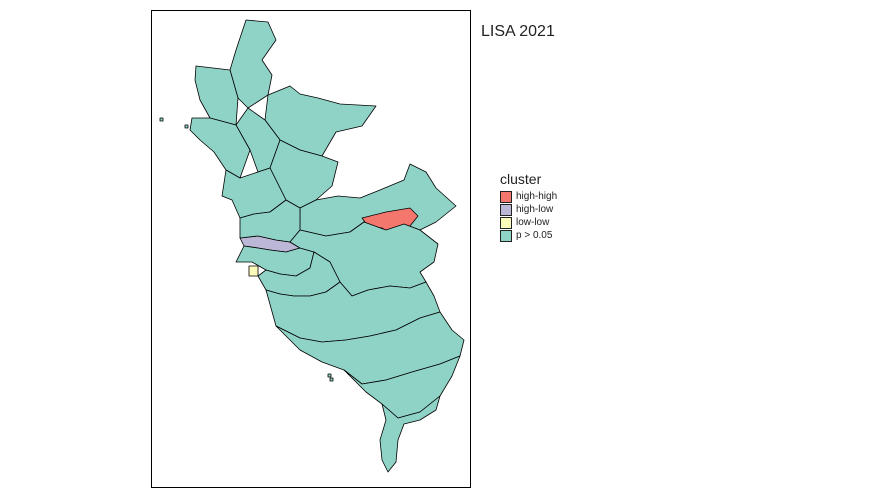  Describe the element at coordinates (521, 179) in the screenshot. I see `legend-title: cluster` at that location.